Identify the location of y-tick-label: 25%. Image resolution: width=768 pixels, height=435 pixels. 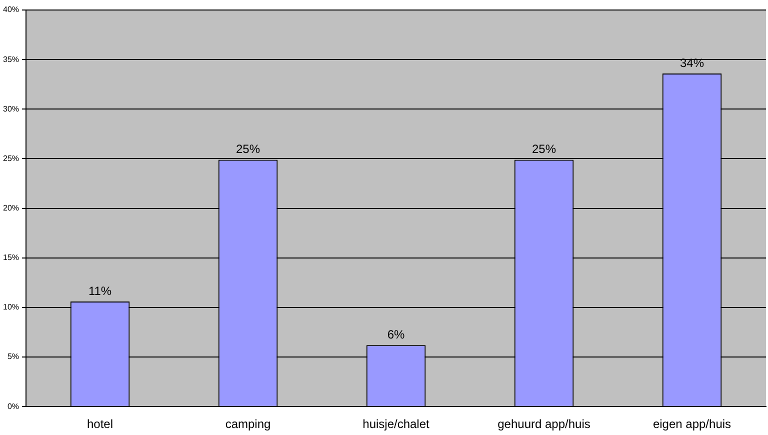
(11, 158).